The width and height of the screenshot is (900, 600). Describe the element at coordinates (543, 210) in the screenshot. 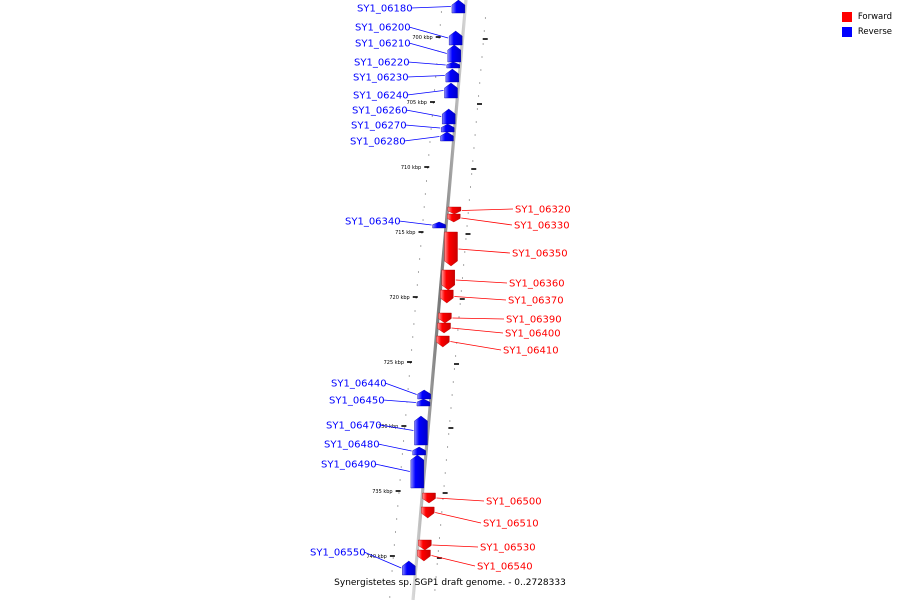

I see `gene-label: SY1_06320` at that location.